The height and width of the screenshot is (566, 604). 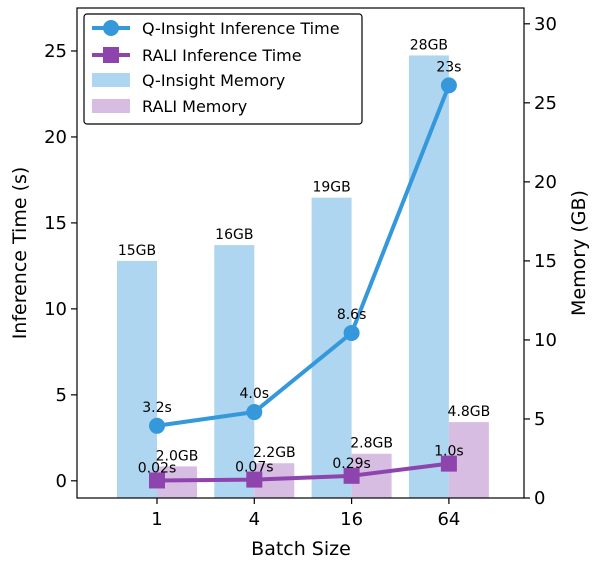 I want to click on x-tick-label: 1, so click(x=156, y=519).